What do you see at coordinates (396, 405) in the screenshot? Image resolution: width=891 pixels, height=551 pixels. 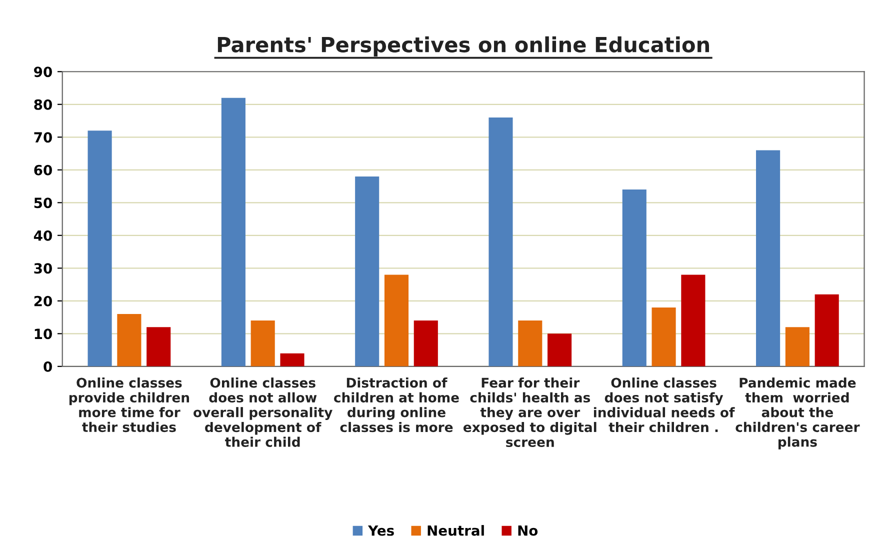 I see `x-tick-label: Distraction of children at home during online classes is more` at bounding box center [396, 405].